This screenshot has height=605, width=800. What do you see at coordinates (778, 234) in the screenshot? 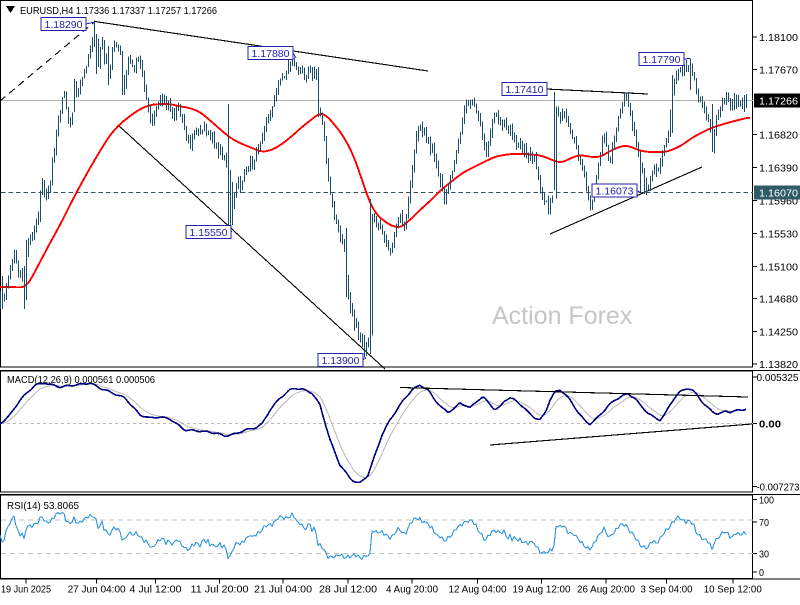
I see `svg-text: 1.15530` at bounding box center [778, 234].